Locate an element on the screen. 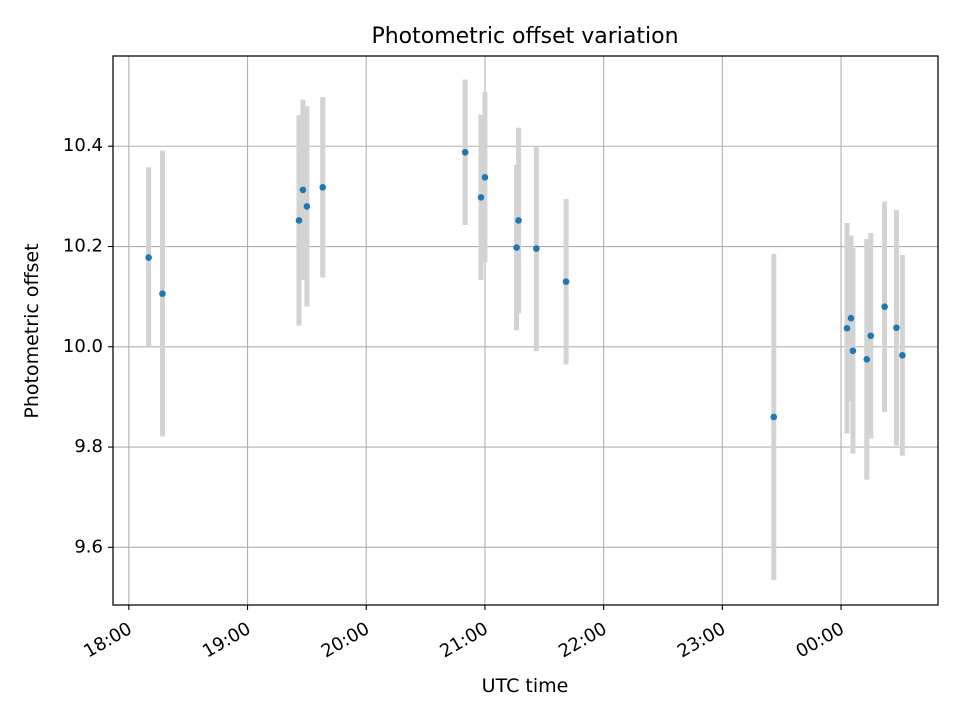 This screenshot has height=720, width=960. y-axis-ticks: 9.6 9.8 10.0 10.2 10.4 is located at coordinates (88, 346).